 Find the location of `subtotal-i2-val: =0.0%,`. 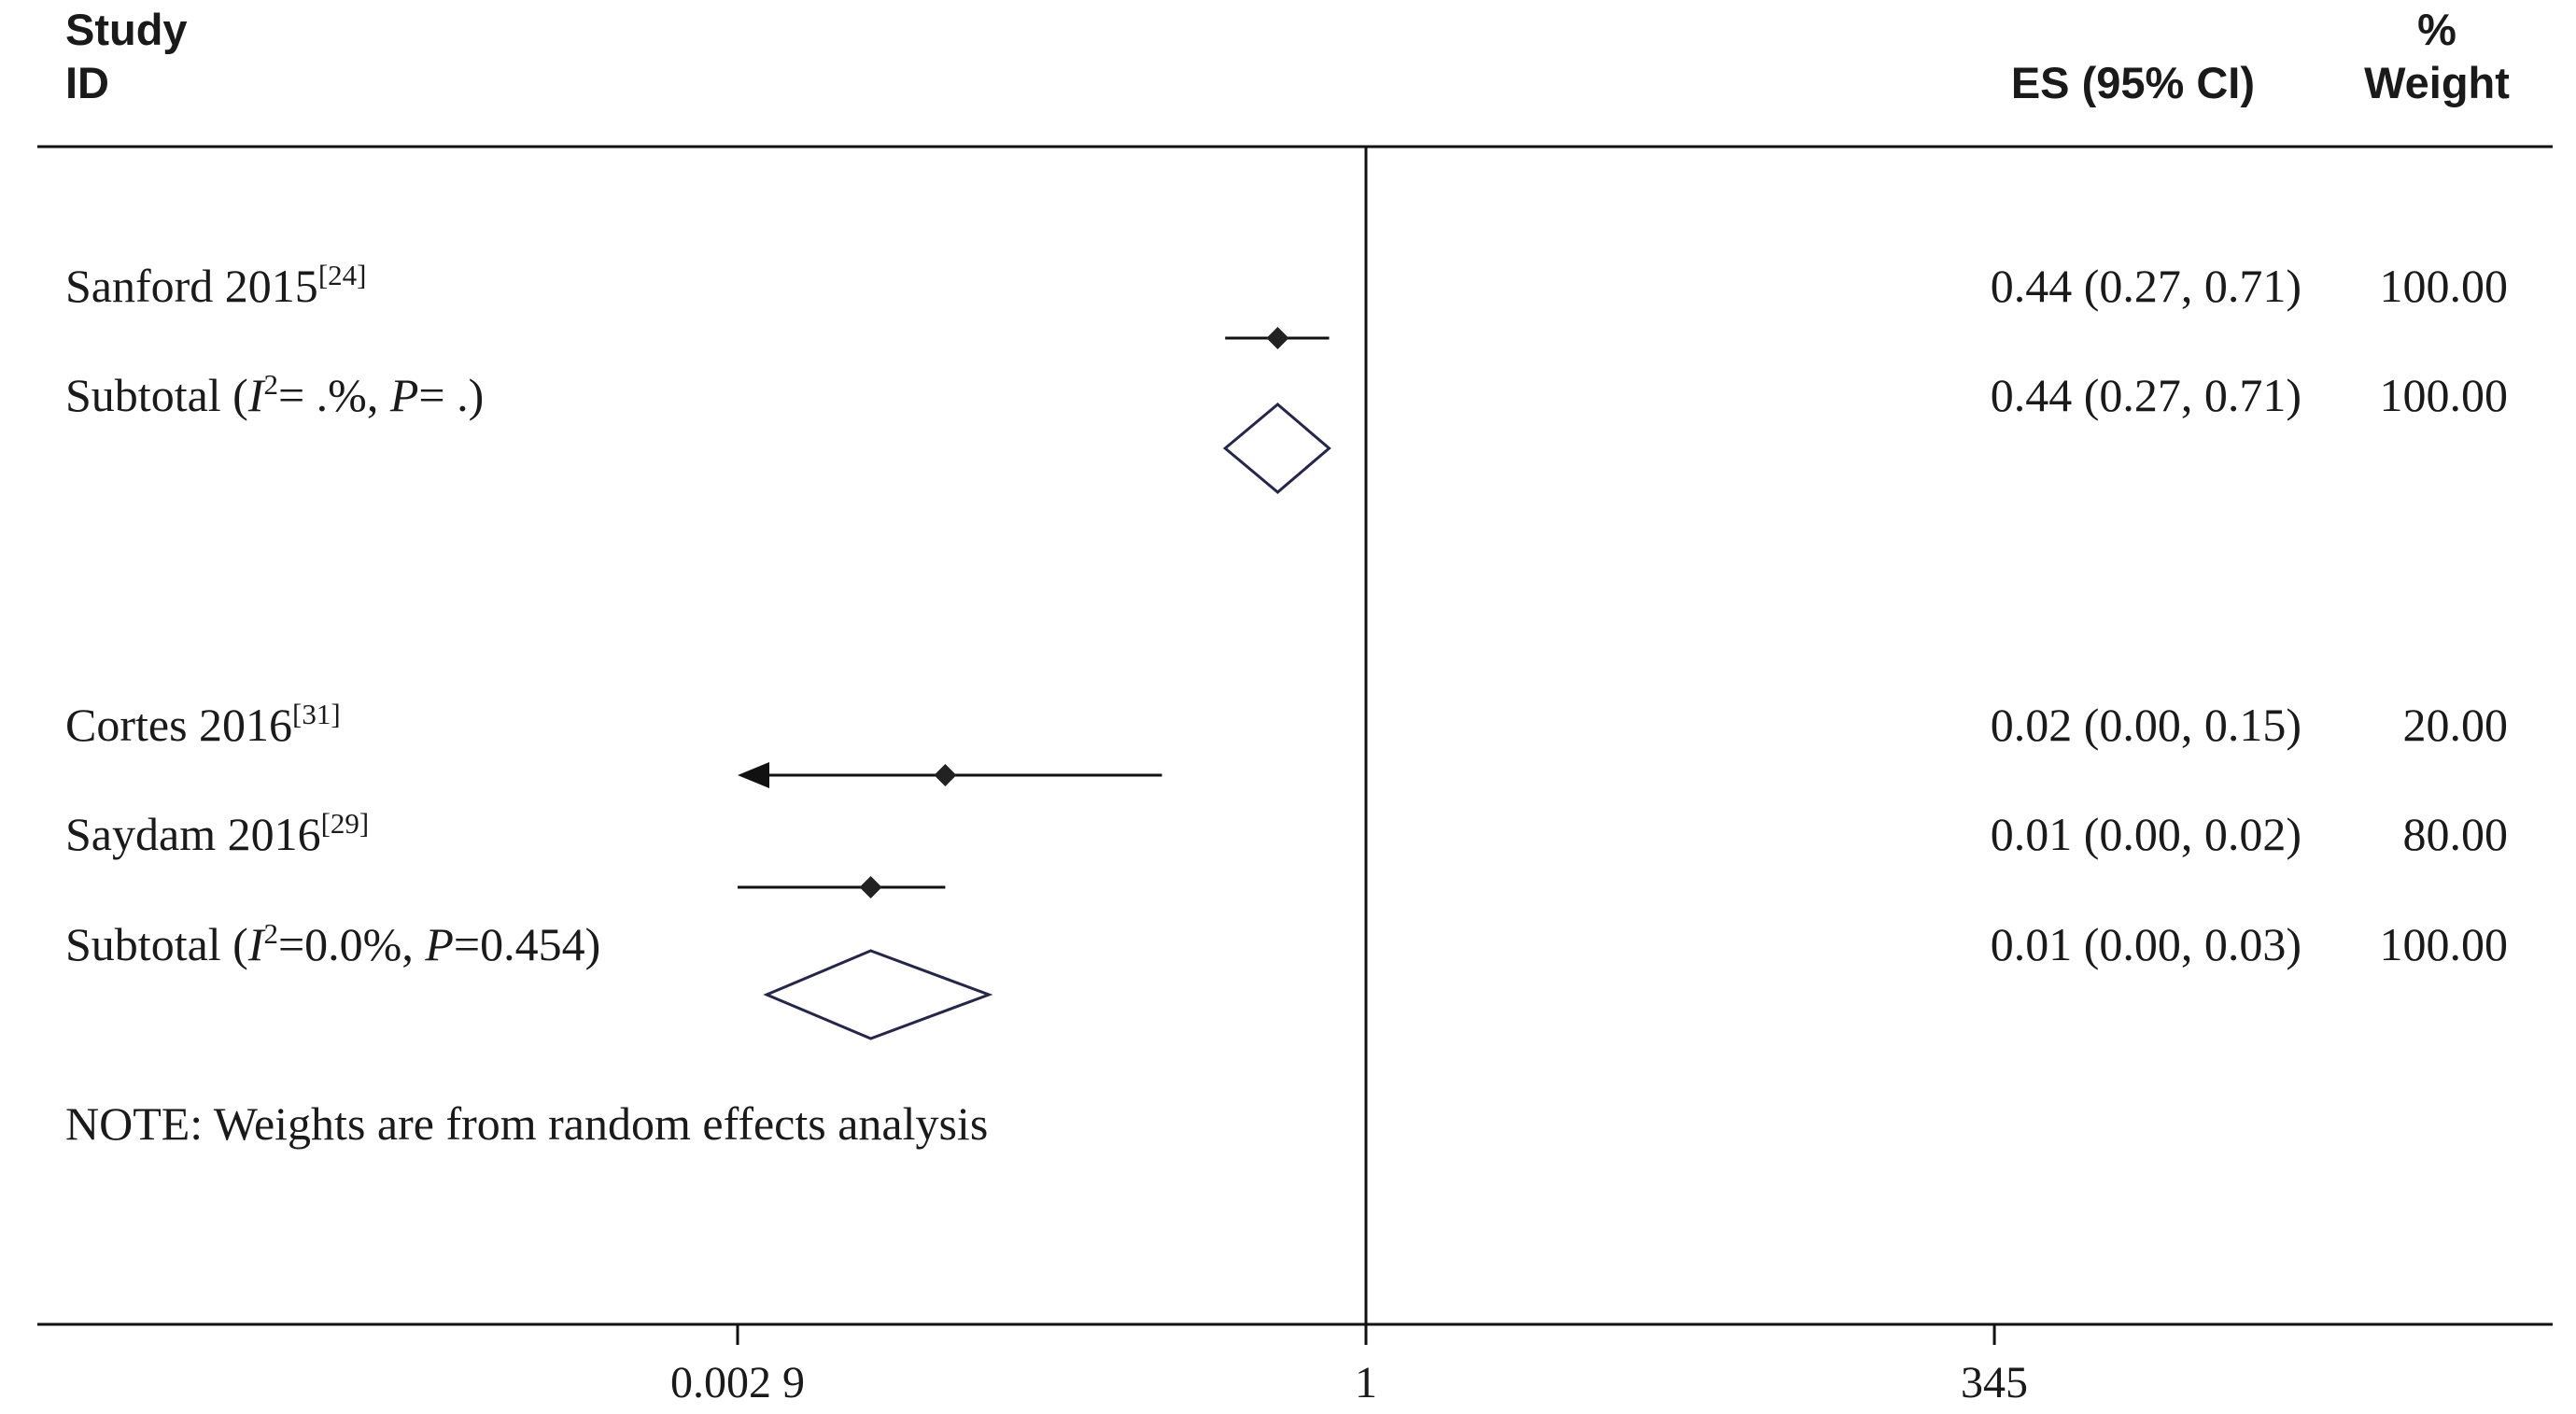

subtotal-i2-val: =0.0%, is located at coordinates (352, 944).